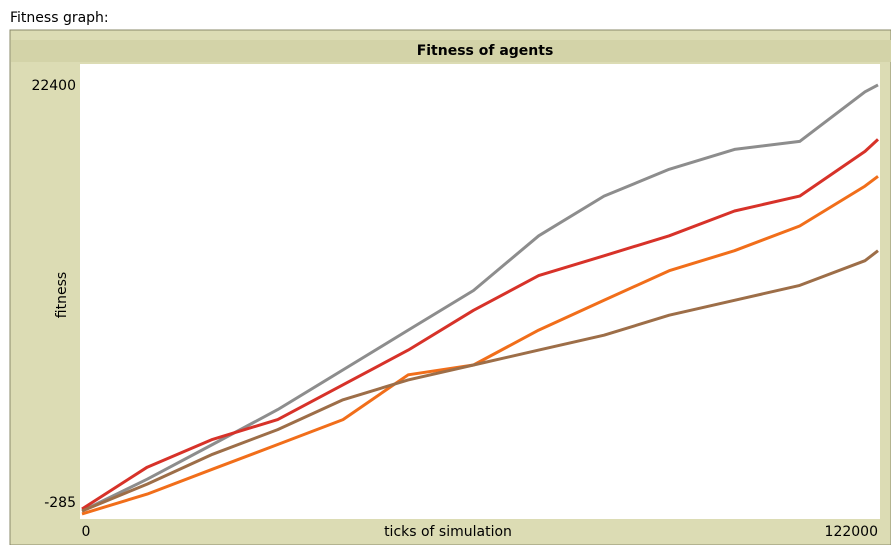 The width and height of the screenshot is (891, 545). I want to click on title-bar, so click(451, 51).